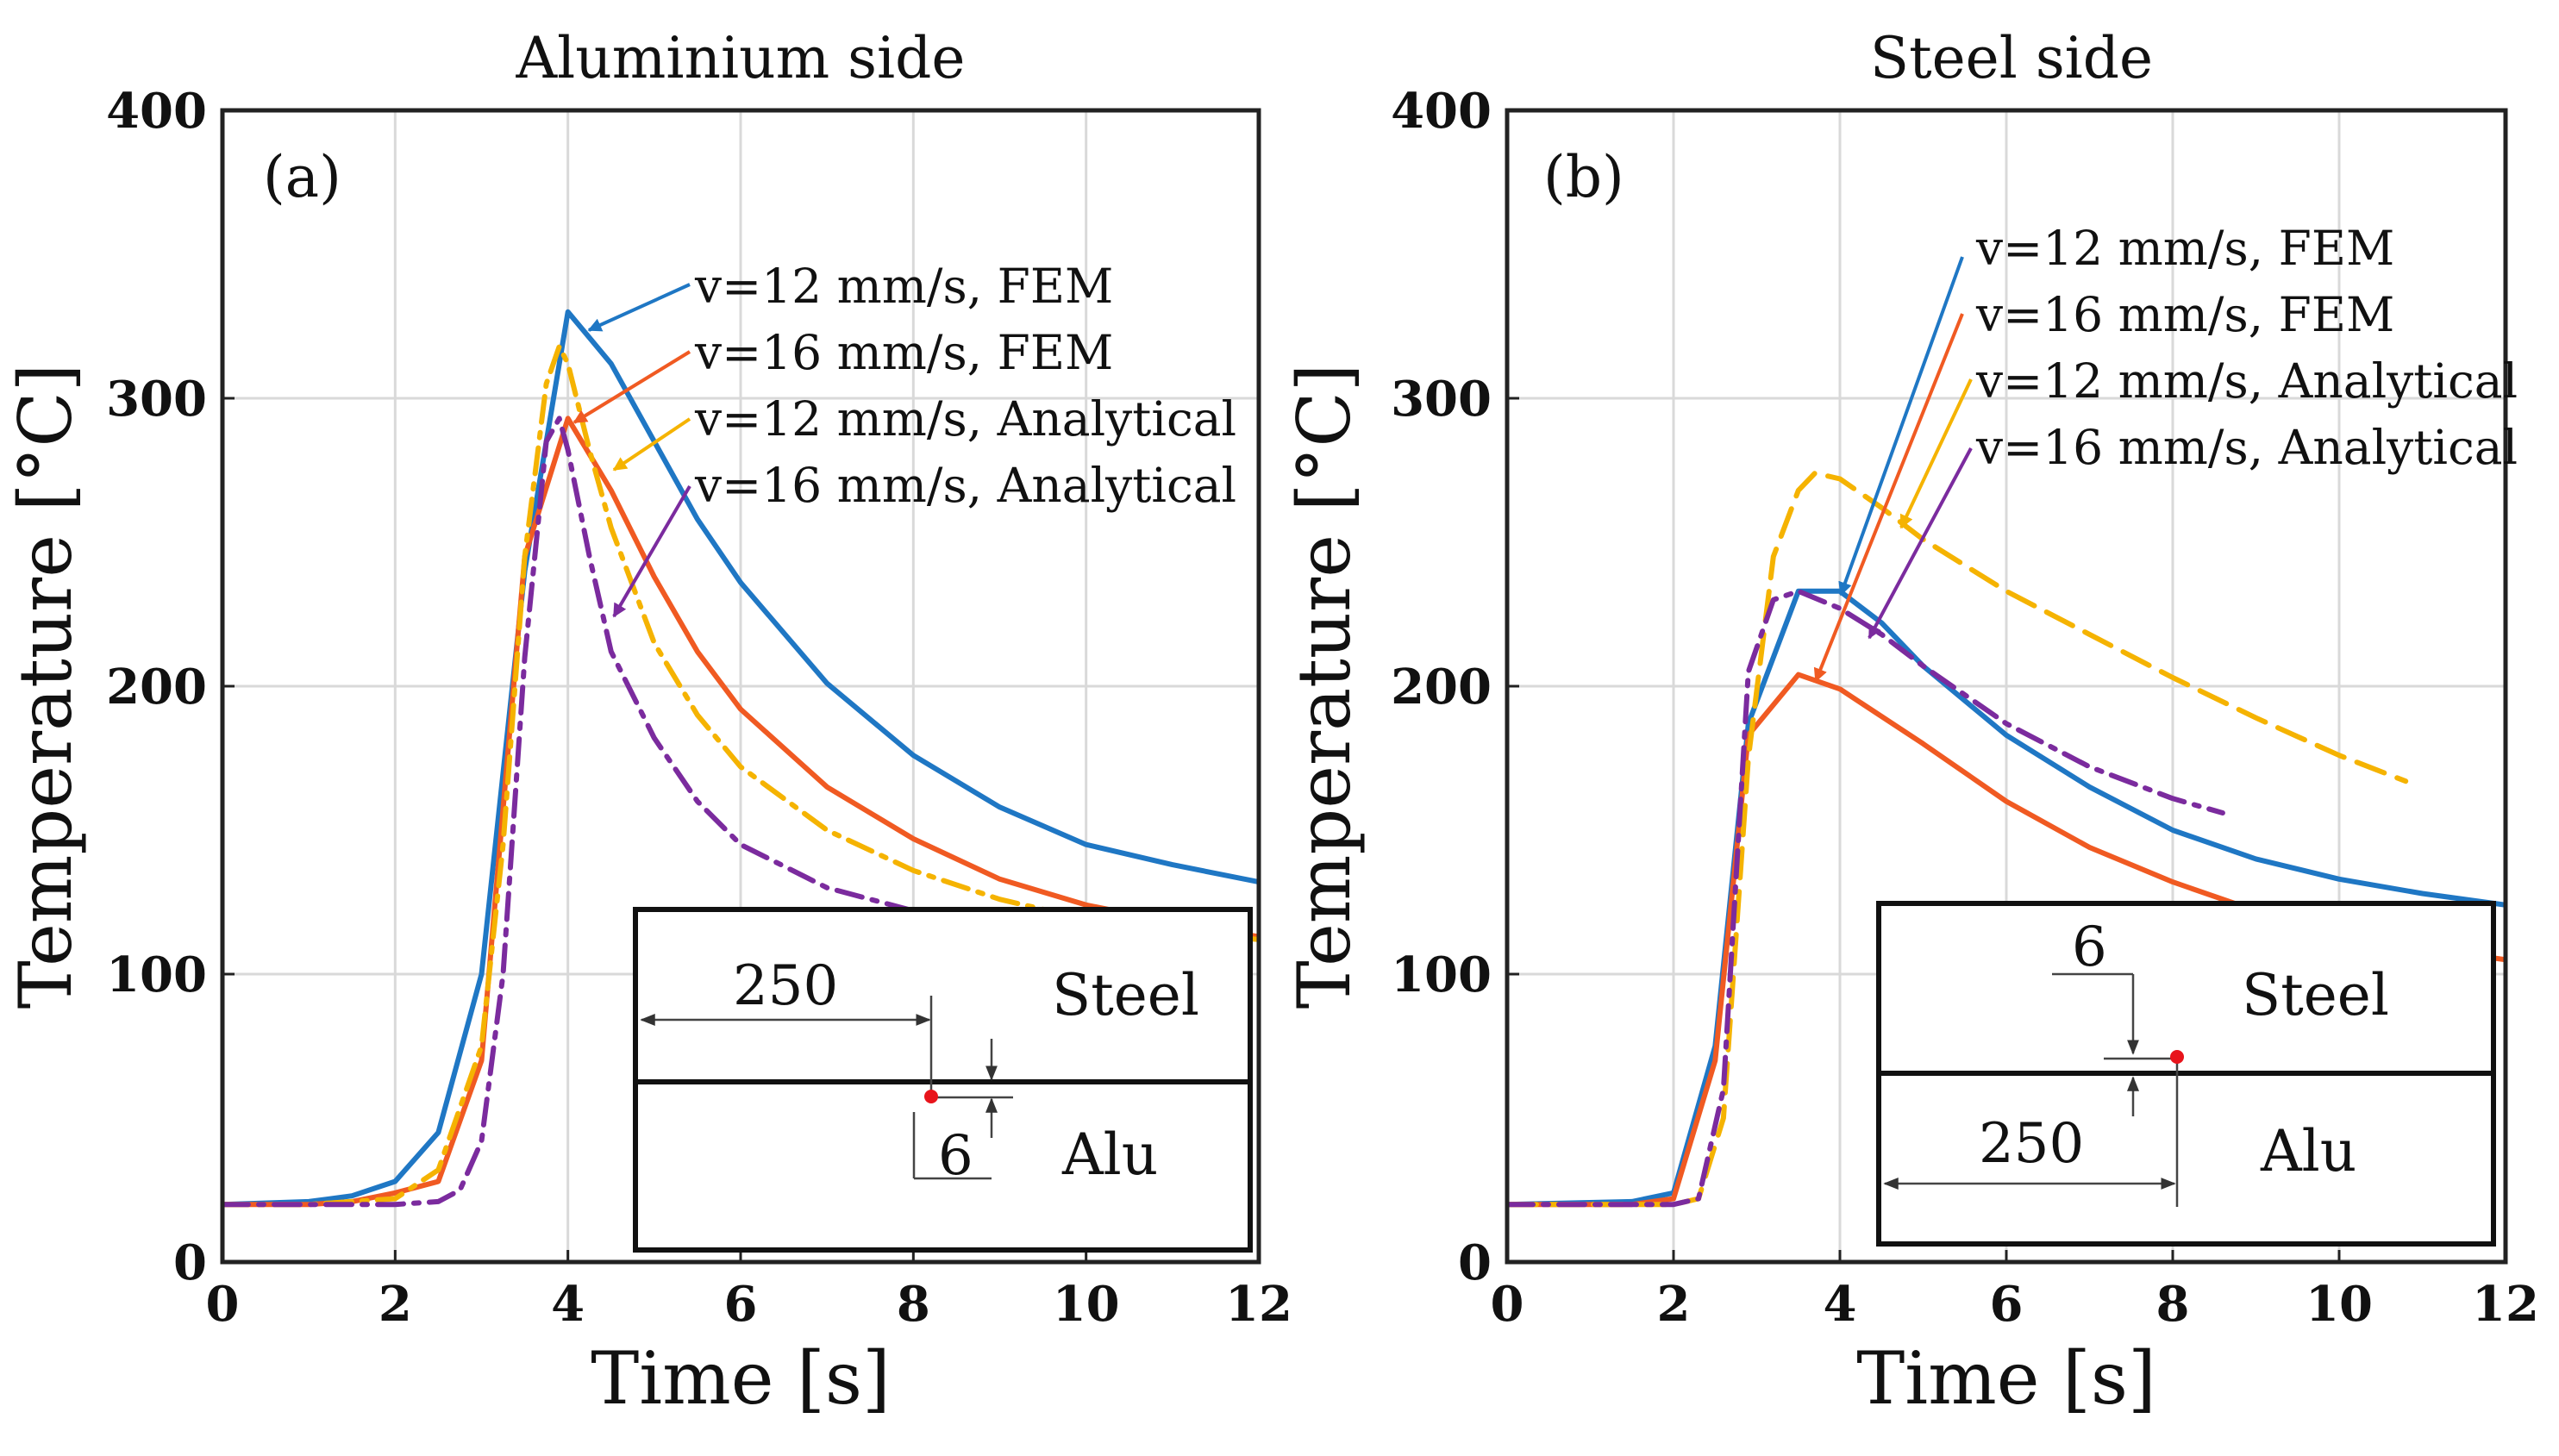 This screenshot has width=2559, height=1456. What do you see at coordinates (2184, 315) in the screenshot?
I see `legend-label-b-2: v=16 mm/s, FEM` at bounding box center [2184, 315].